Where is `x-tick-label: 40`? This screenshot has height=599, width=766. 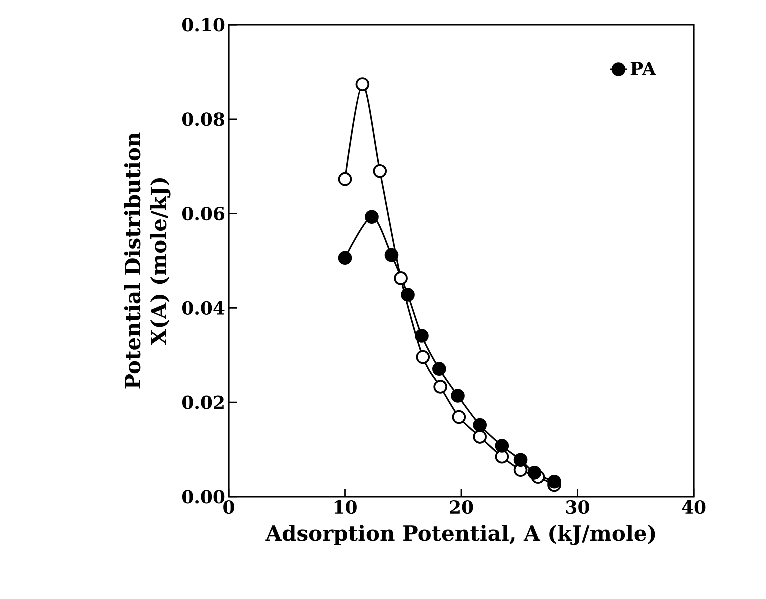
x-tick-label: 40 is located at coordinates (694, 507).